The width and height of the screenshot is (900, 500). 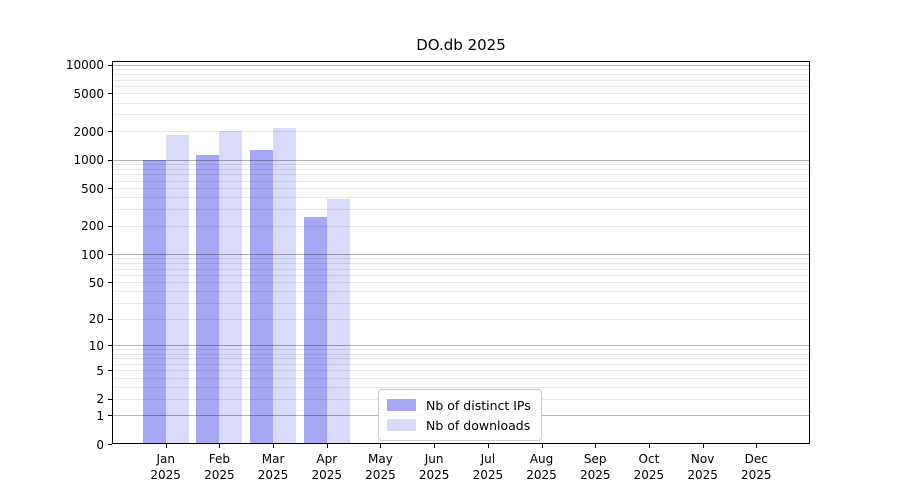 I want to click on x-tick-label: Sep 2025, so click(x=595, y=467).